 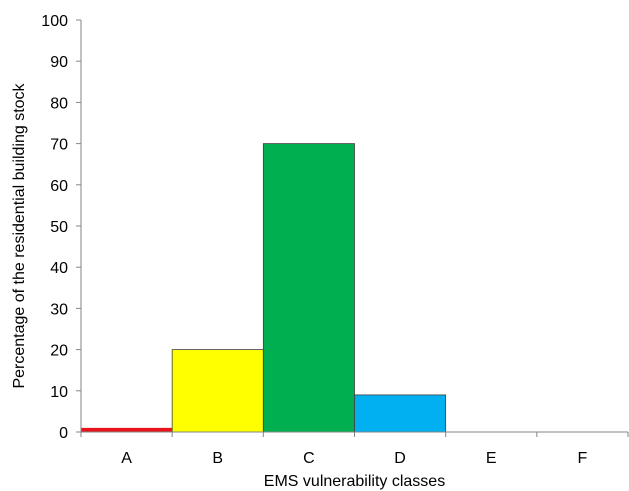 I want to click on bar-a, so click(x=127, y=429).